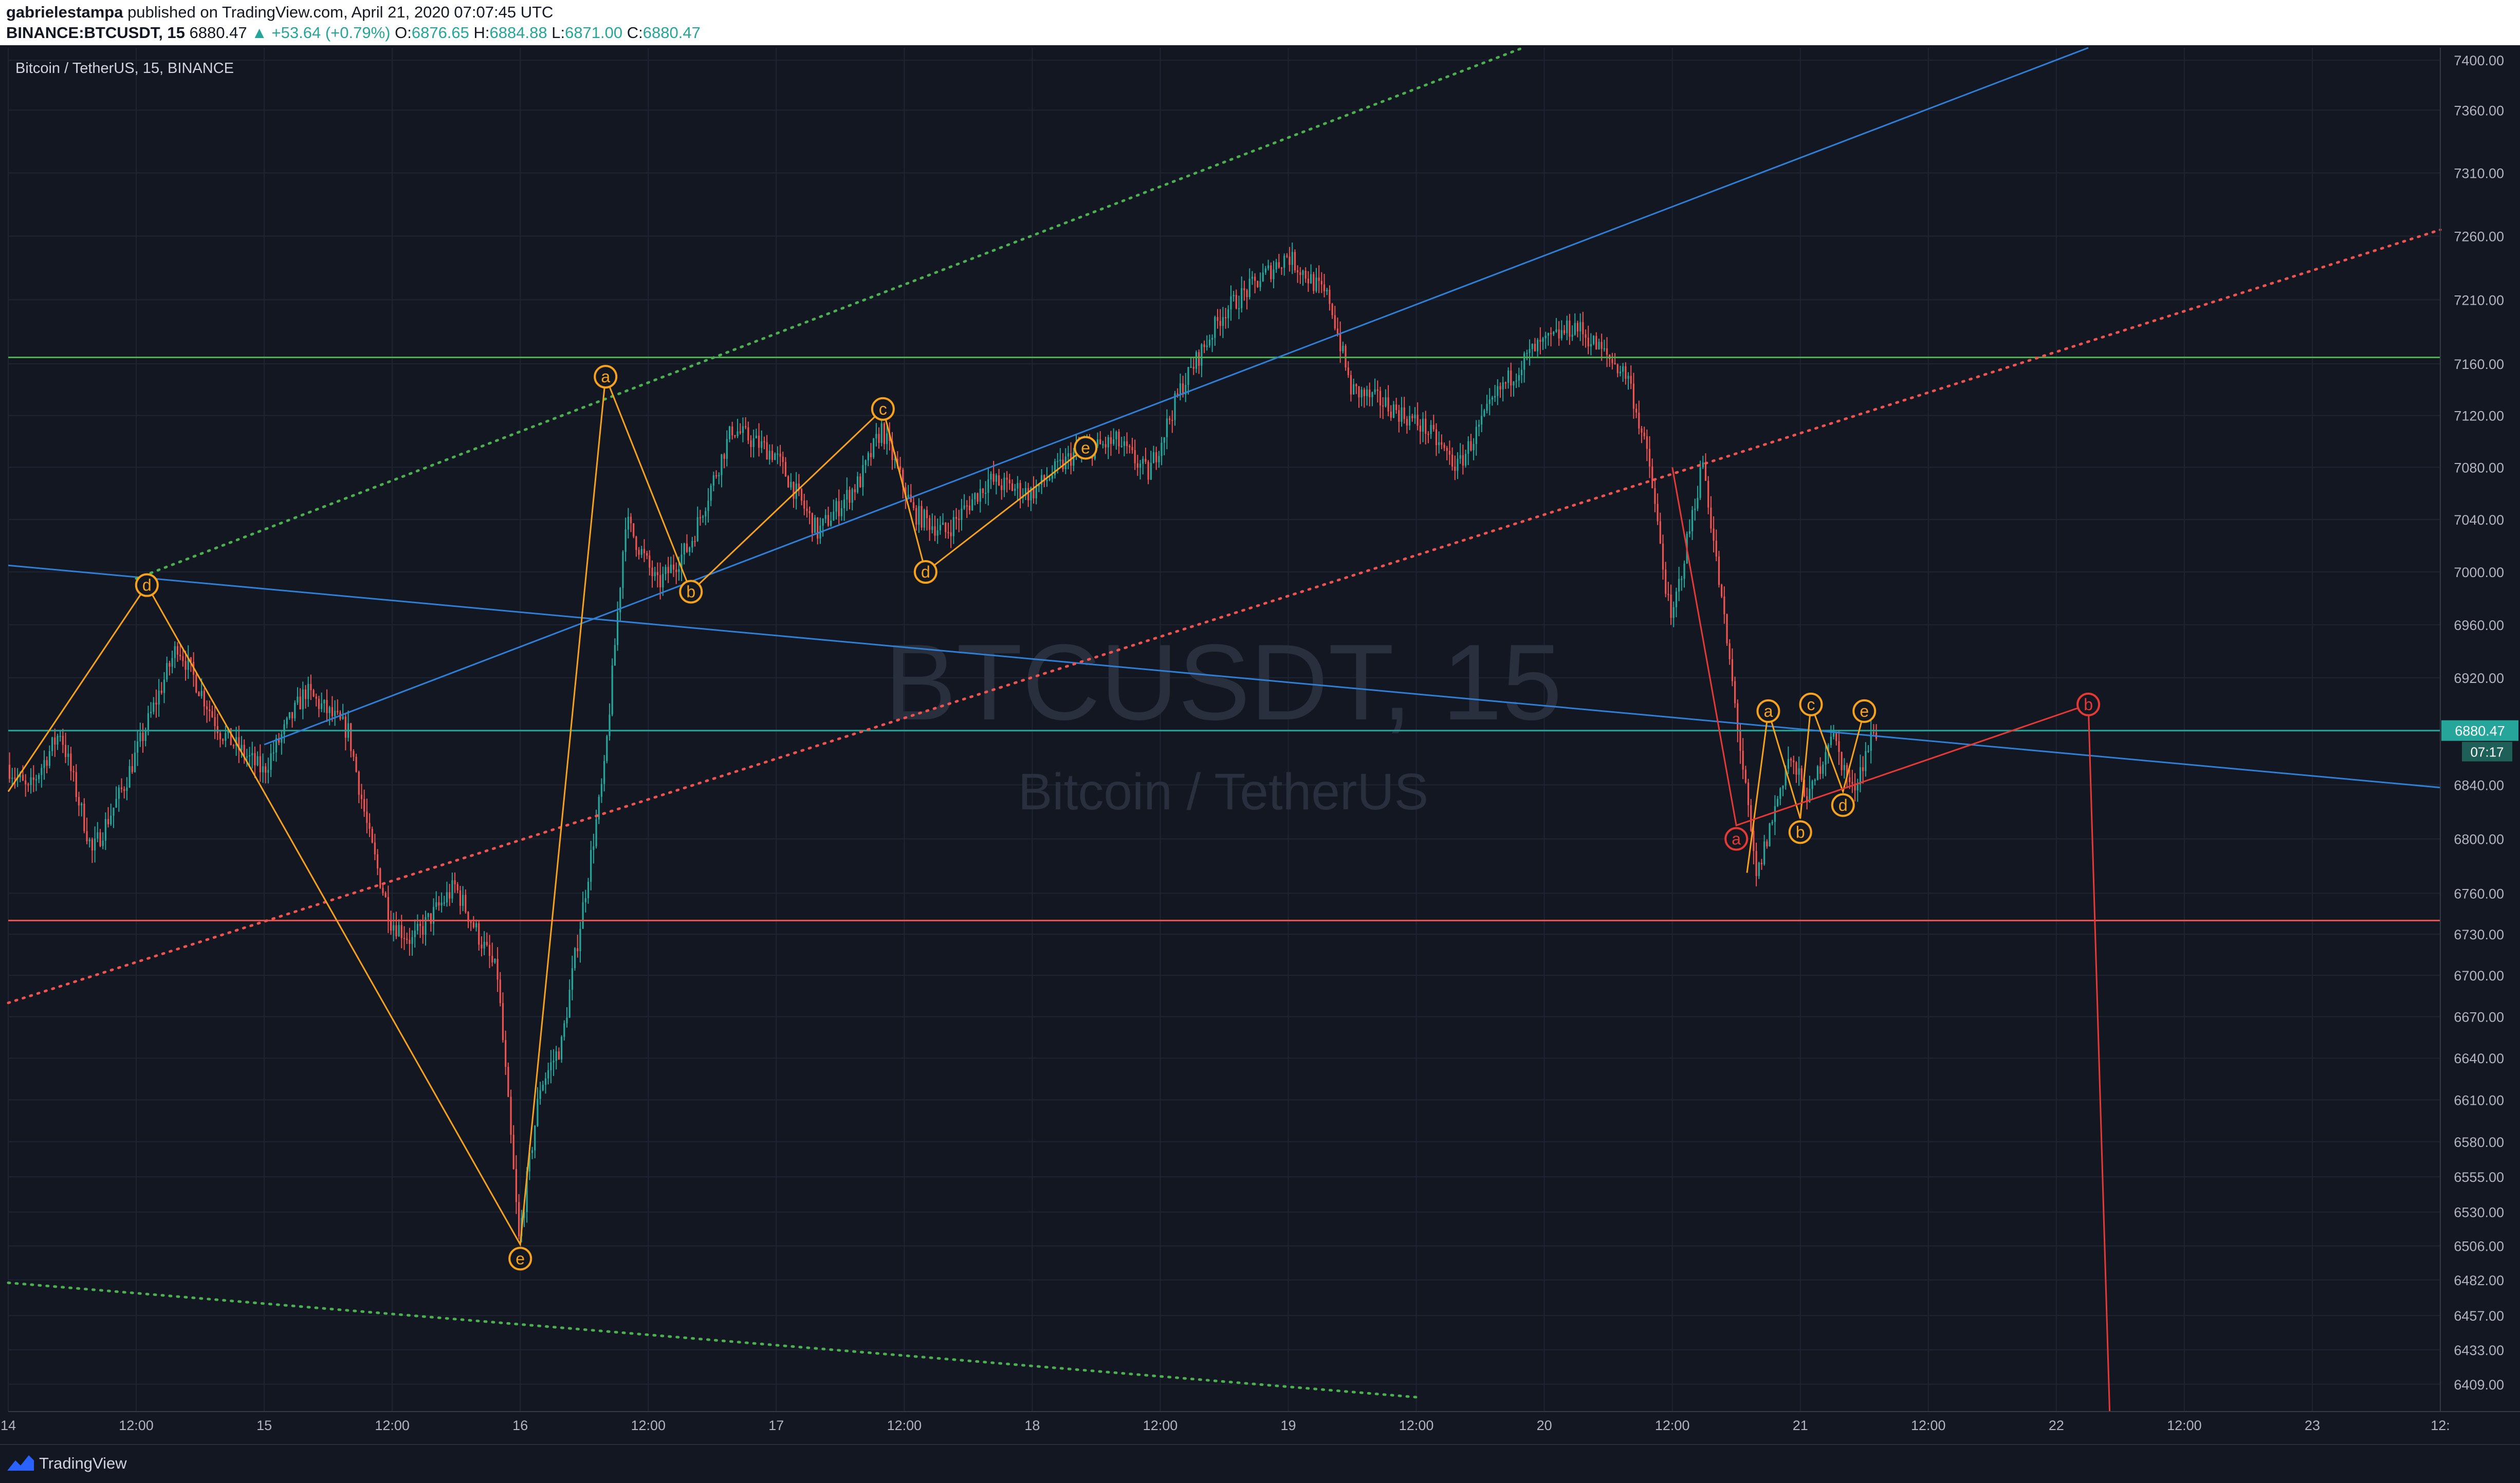 Image resolution: width=2520 pixels, height=1483 pixels. I want to click on low-label: L:, so click(558, 33).